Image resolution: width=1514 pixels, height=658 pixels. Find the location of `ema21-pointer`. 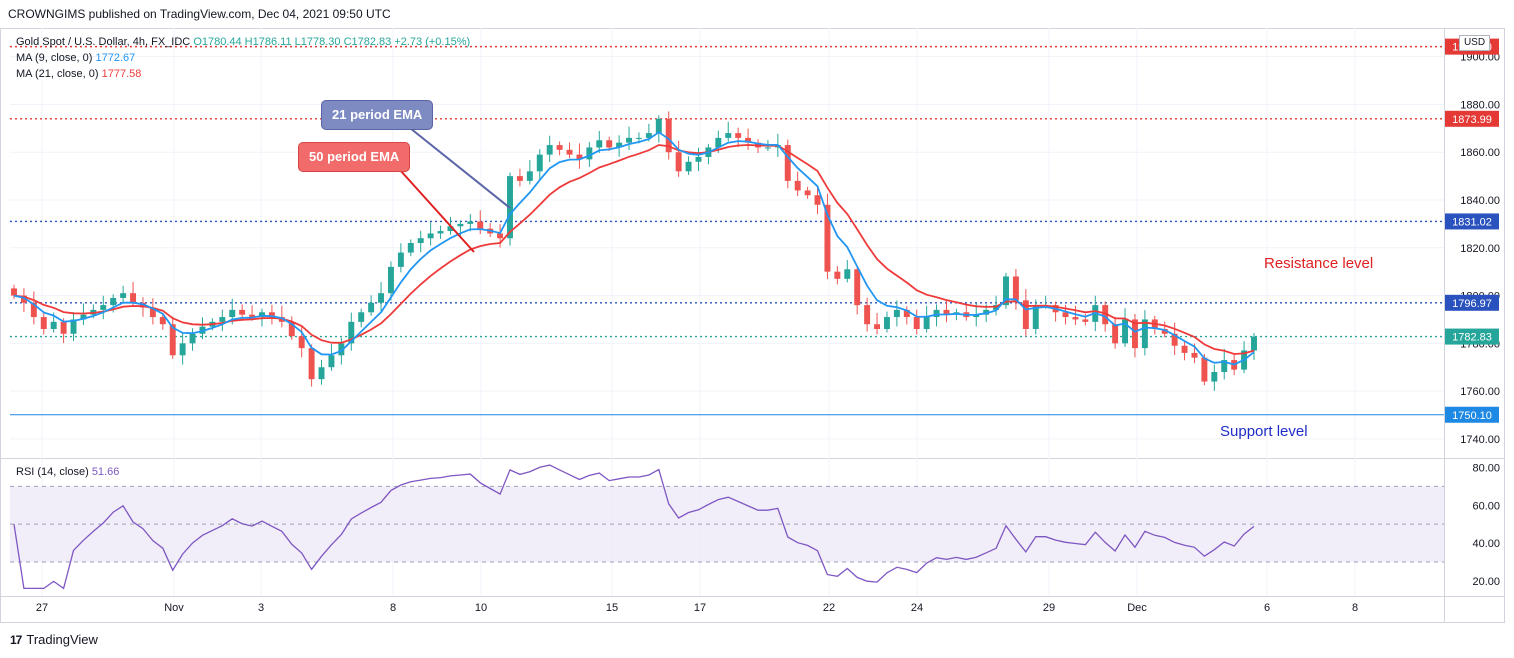

ema21-pointer is located at coordinates (460, 168).